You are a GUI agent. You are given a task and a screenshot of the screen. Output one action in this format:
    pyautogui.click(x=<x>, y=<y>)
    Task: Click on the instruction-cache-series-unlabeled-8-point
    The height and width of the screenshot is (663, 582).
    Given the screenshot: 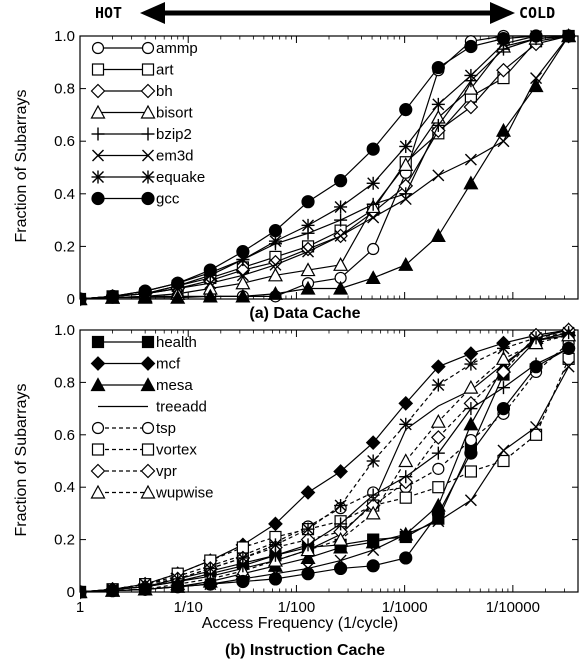 What is the action you would take?
    pyautogui.click(x=471, y=453)
    